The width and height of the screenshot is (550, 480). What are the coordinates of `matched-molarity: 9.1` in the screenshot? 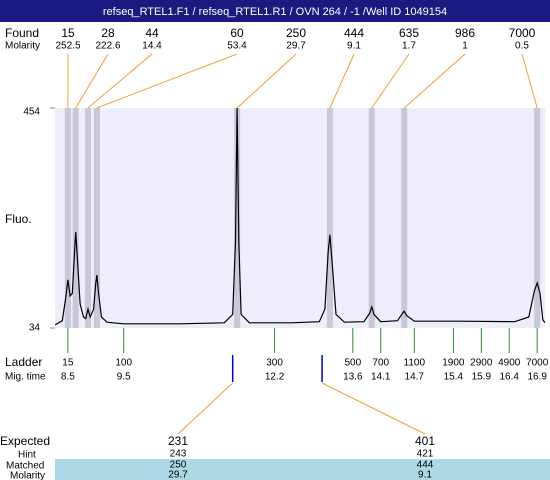 It's located at (425, 475).